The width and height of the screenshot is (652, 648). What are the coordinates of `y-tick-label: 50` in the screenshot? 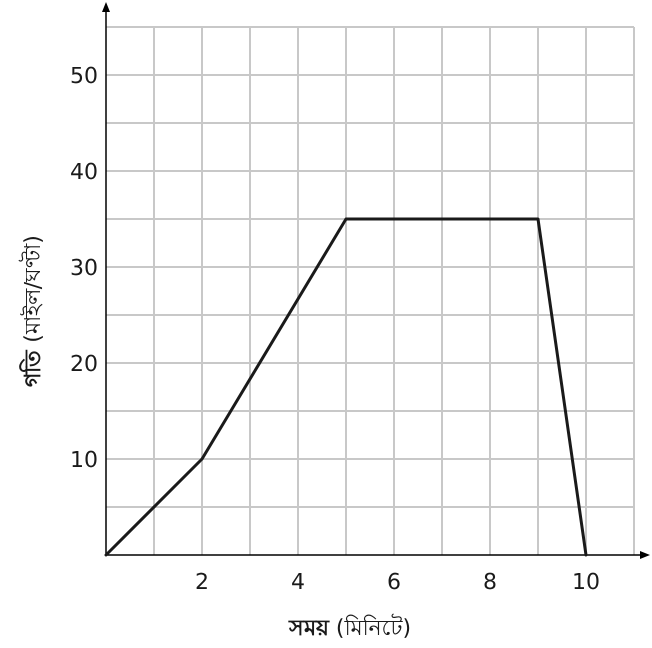 It's located at (84, 76).